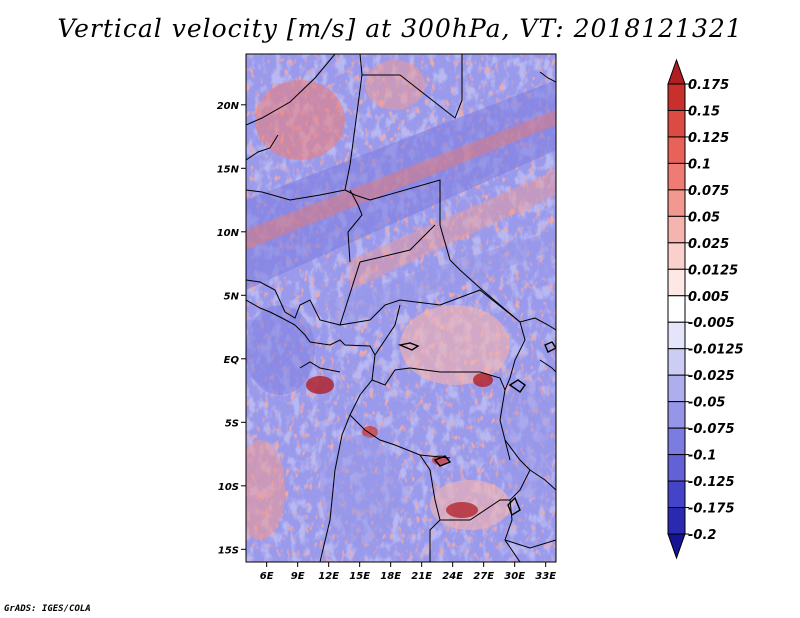 Image resolution: width=800 pixels, height=618 pixels. I want to click on colorbar-label: -0.1, so click(702, 456).